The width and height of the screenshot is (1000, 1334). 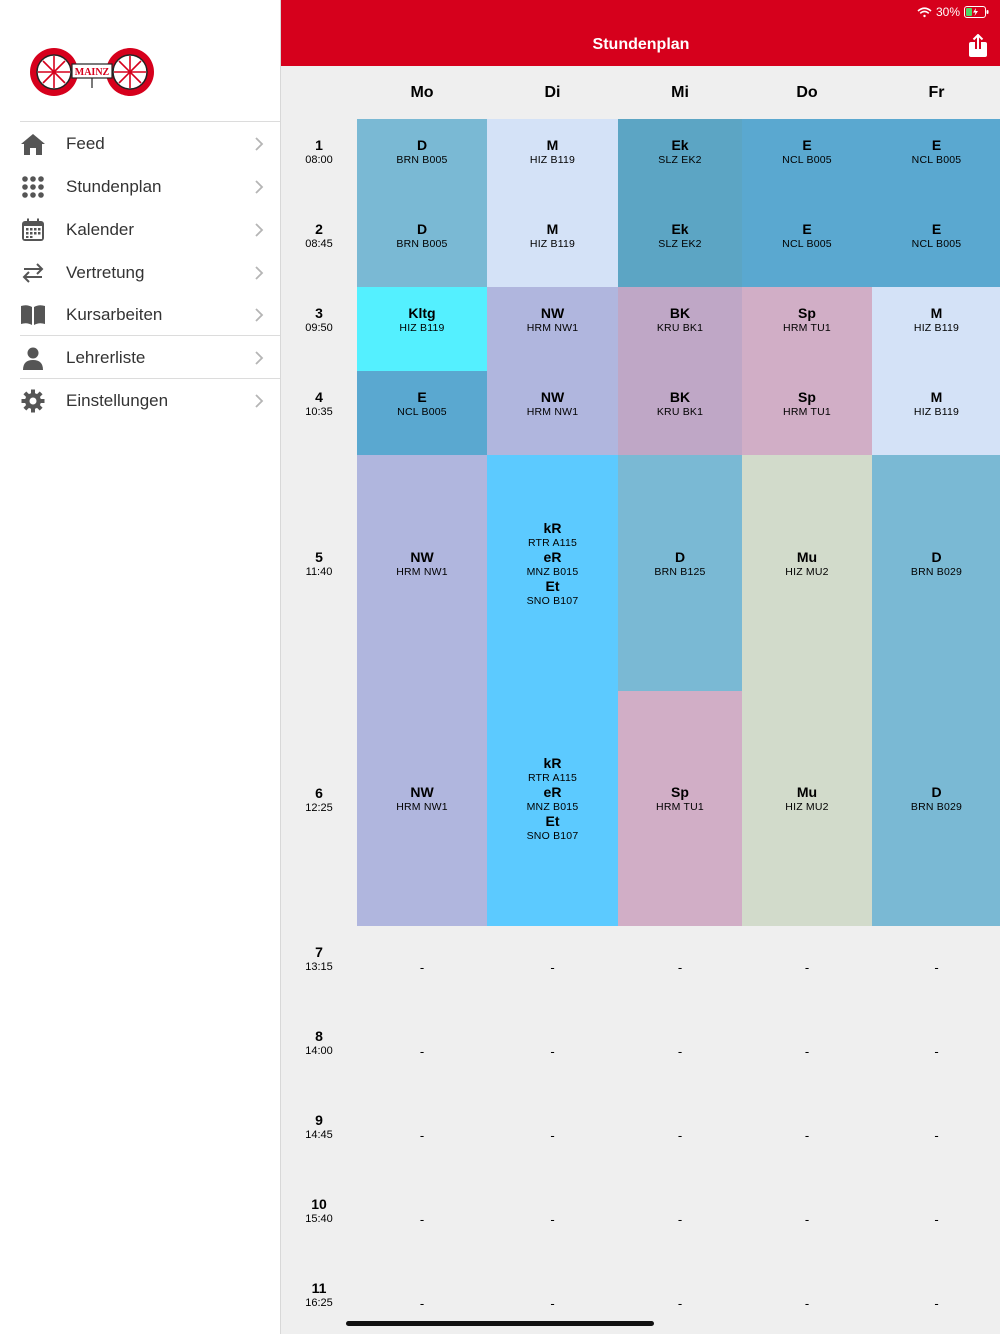 I want to click on period-label: 10 15:40, so click(x=319, y=1220).